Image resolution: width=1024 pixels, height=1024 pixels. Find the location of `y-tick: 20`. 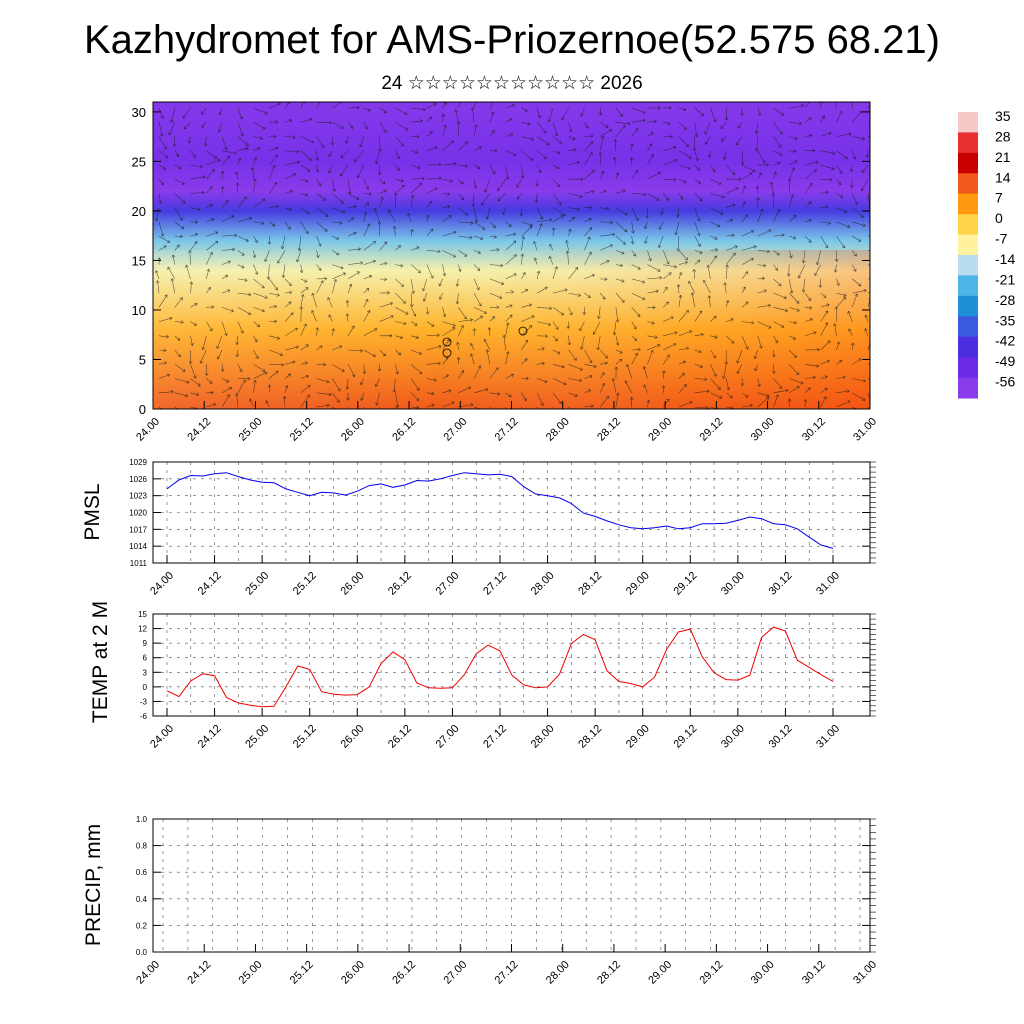

y-tick: 20 is located at coordinates (501, 211).